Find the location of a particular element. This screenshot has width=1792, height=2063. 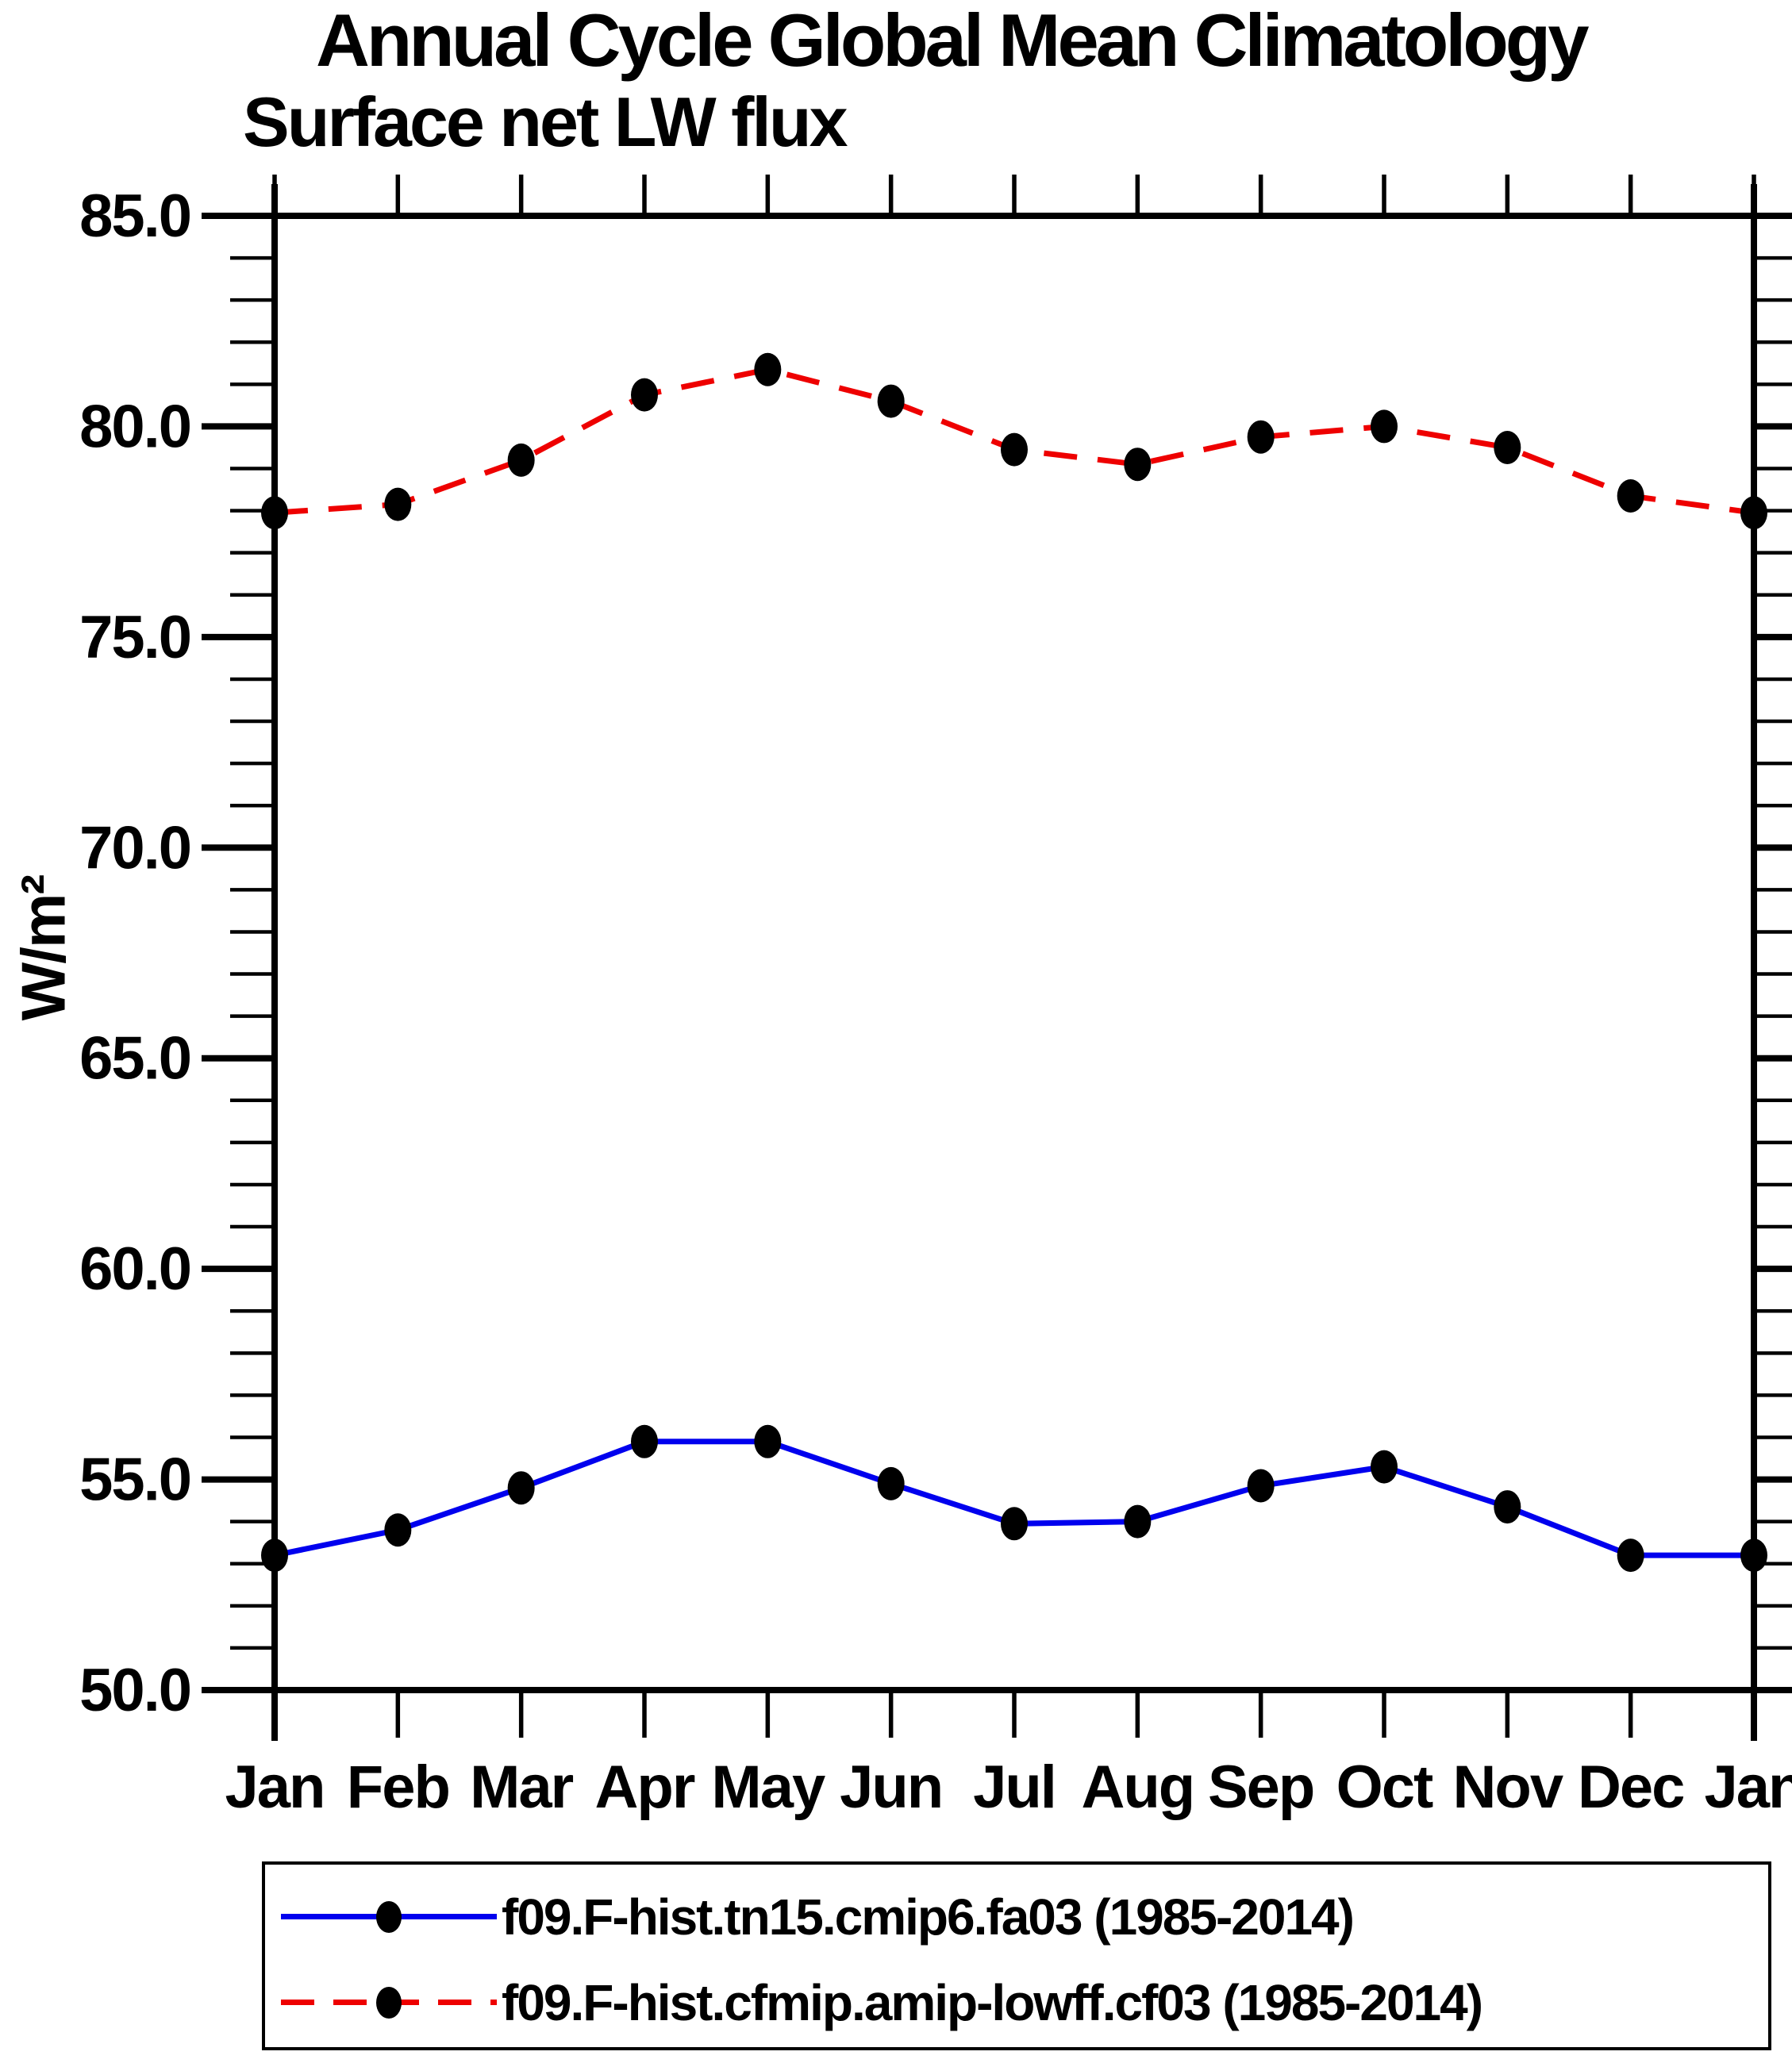

chart-title: Annual Cycle Global Mean Climatology is located at coordinates (953, 41).